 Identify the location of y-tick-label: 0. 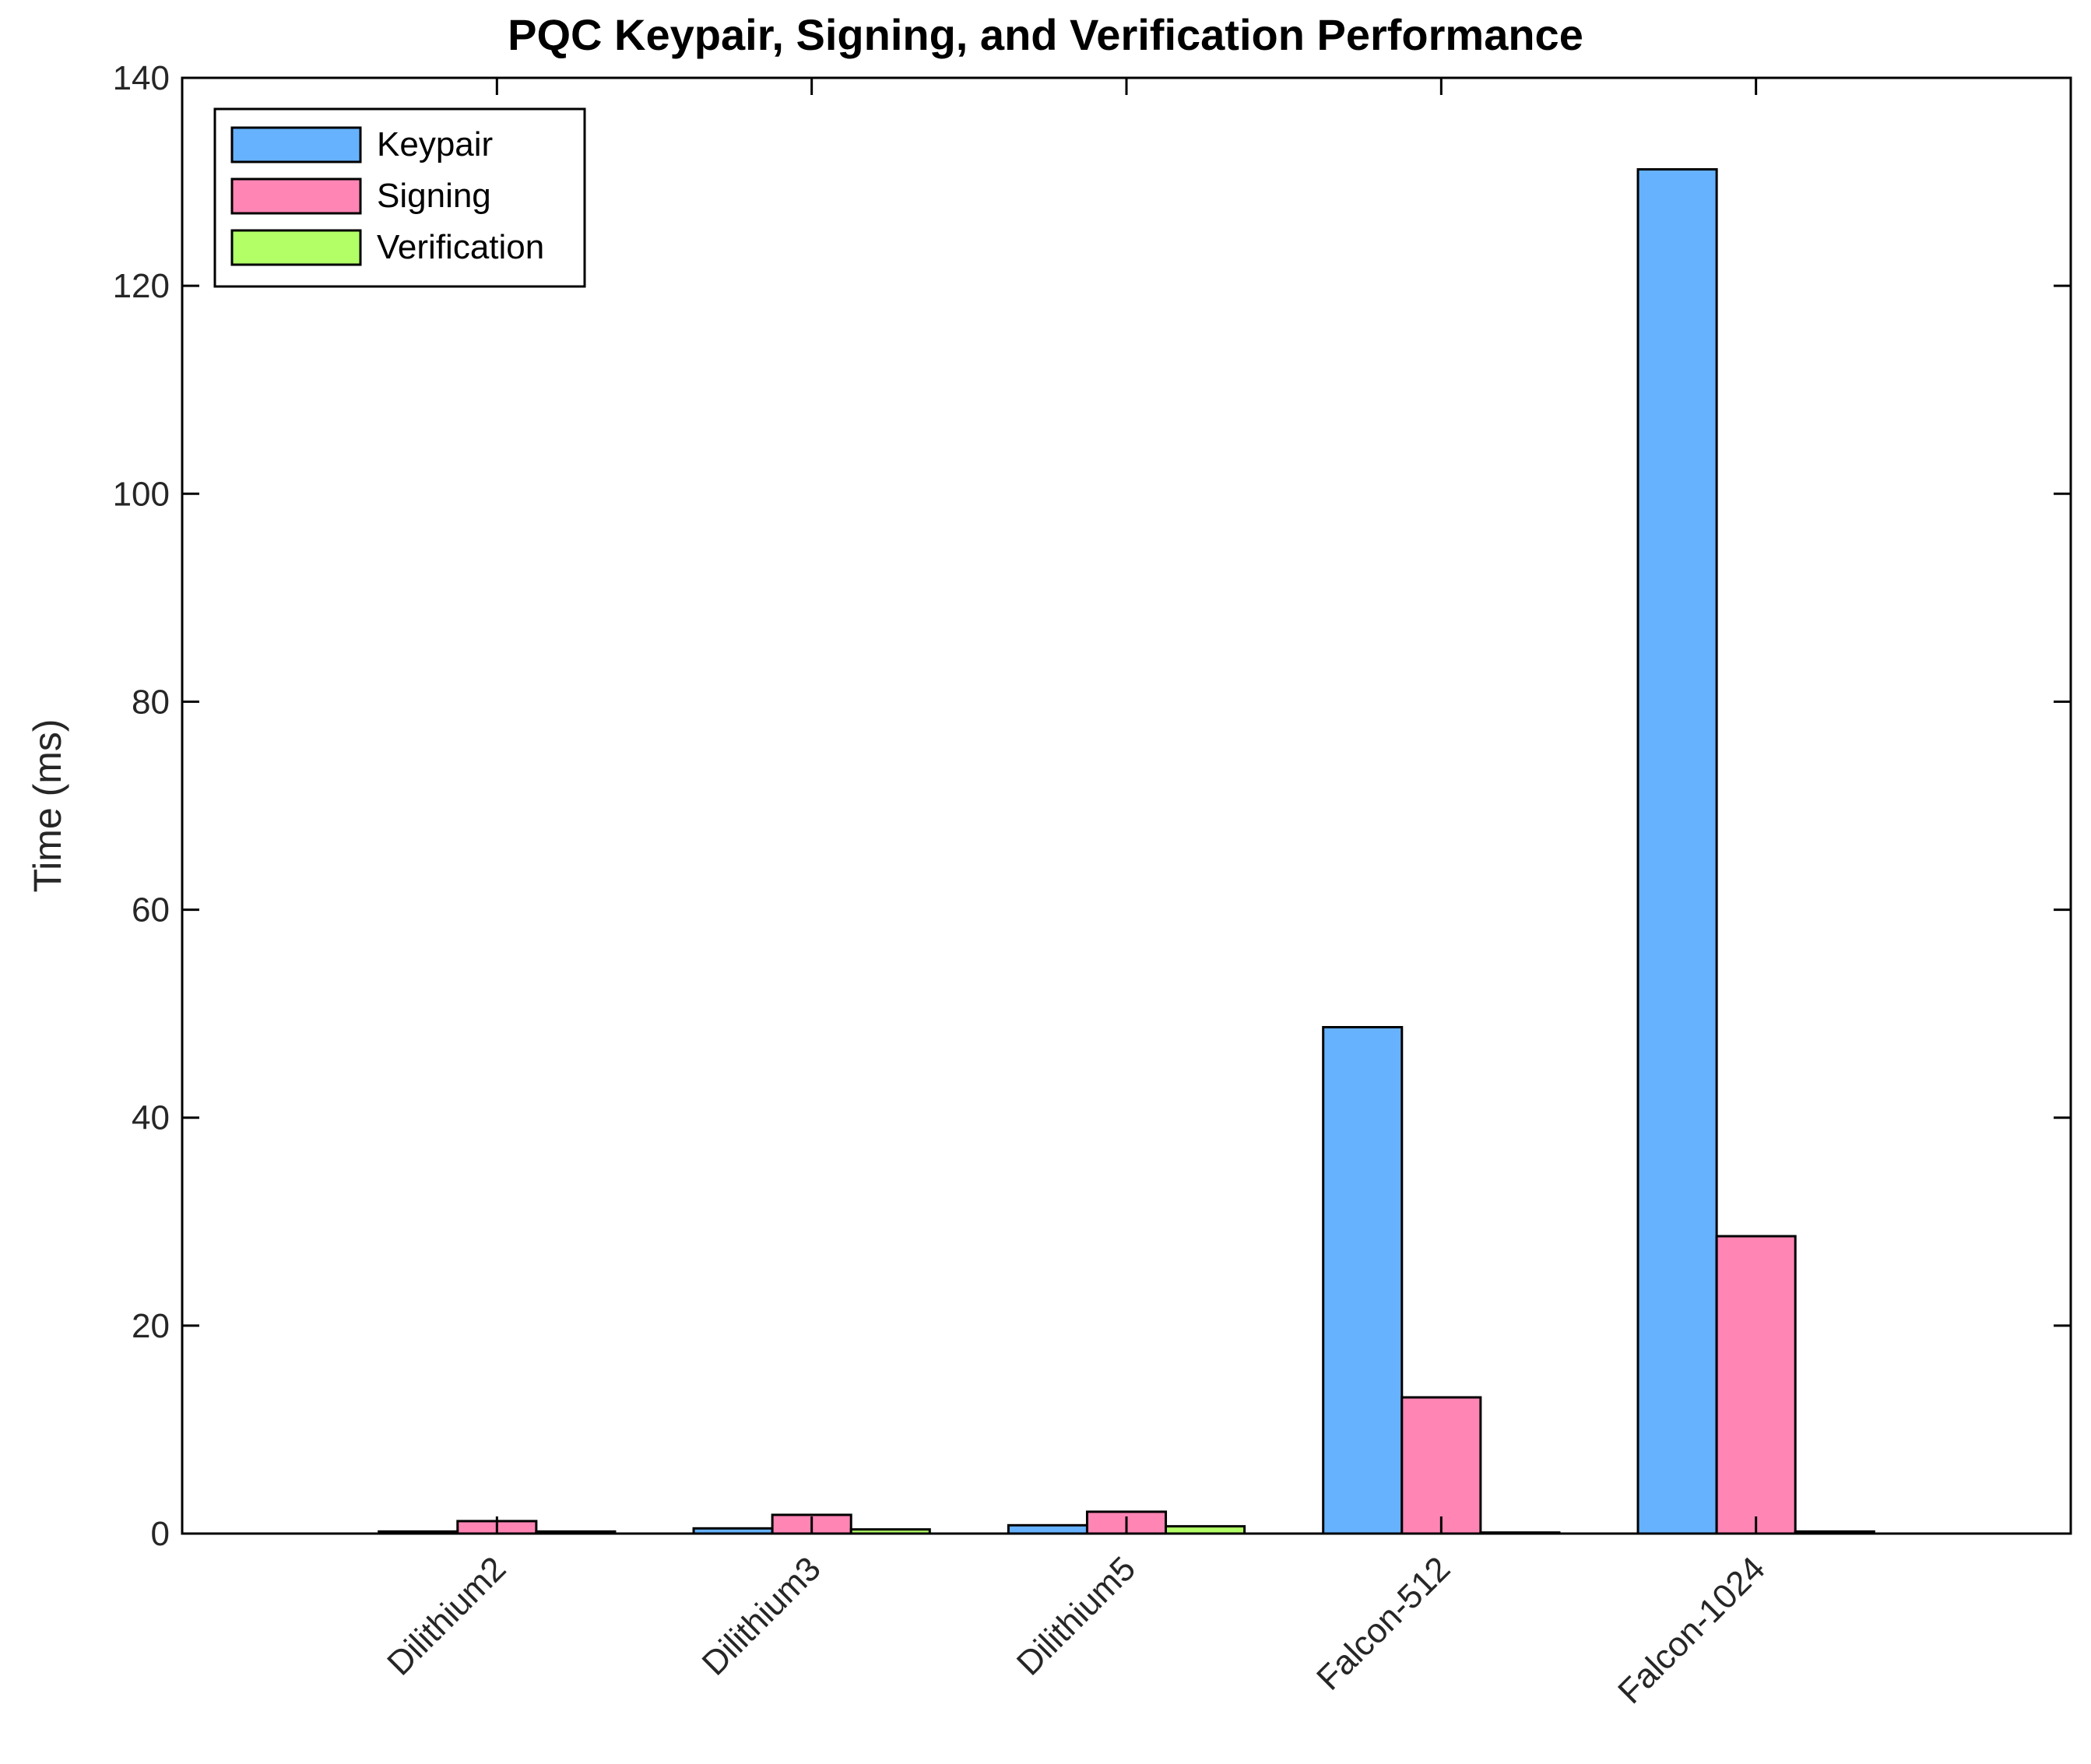
(161, 1534).